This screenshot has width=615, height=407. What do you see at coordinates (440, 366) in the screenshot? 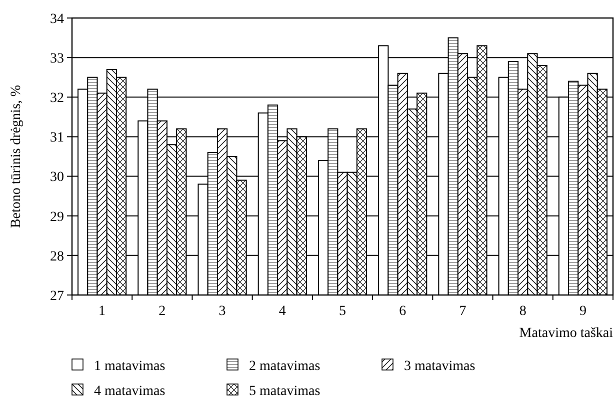
I see `legend-label: 3 matavimas` at bounding box center [440, 366].